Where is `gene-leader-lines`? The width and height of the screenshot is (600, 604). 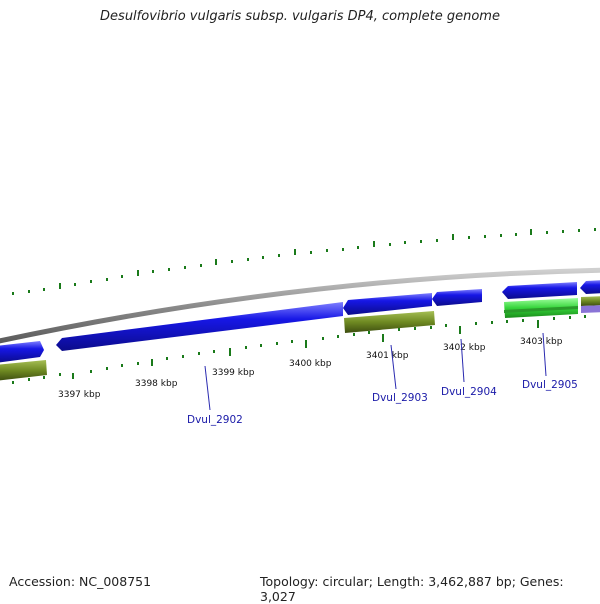
gene-leader-lines is located at coordinates (375, 371).